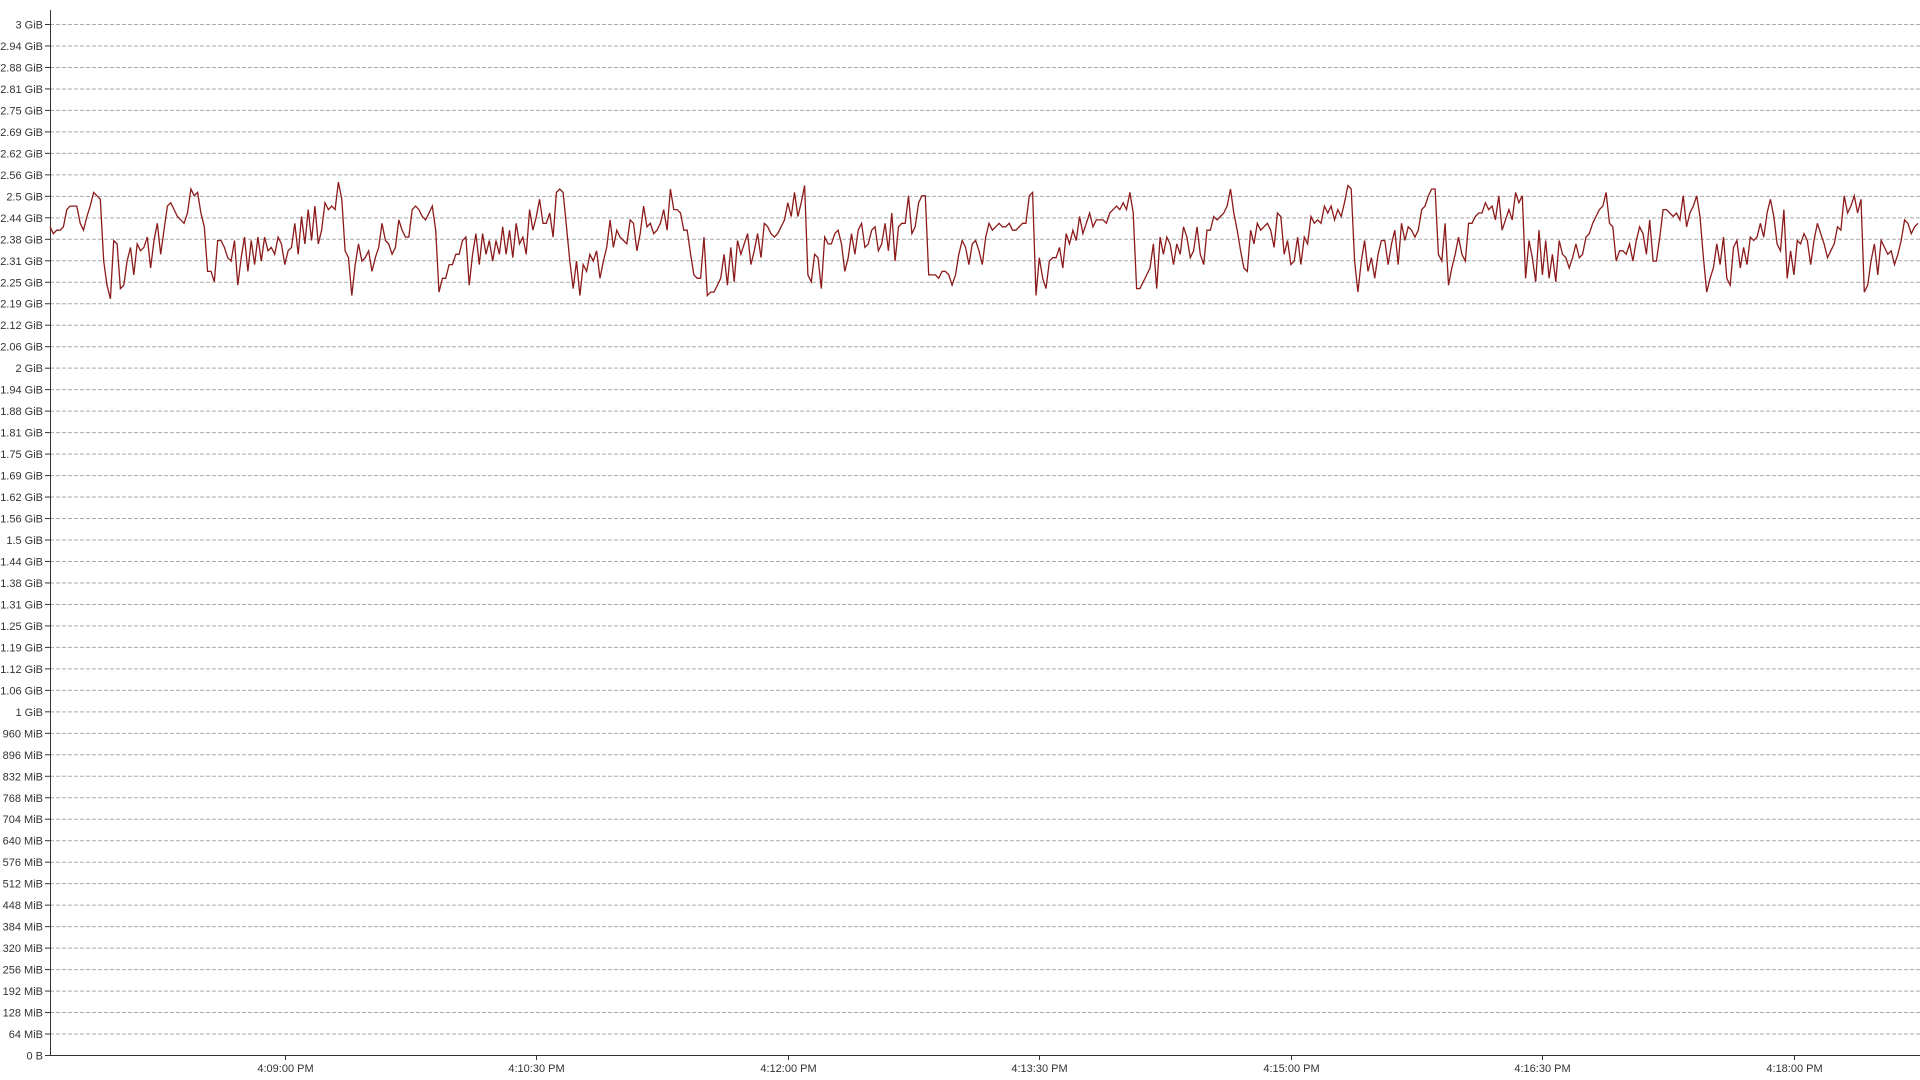  I want to click on y-tick-label: 960 MiB, so click(23, 734).